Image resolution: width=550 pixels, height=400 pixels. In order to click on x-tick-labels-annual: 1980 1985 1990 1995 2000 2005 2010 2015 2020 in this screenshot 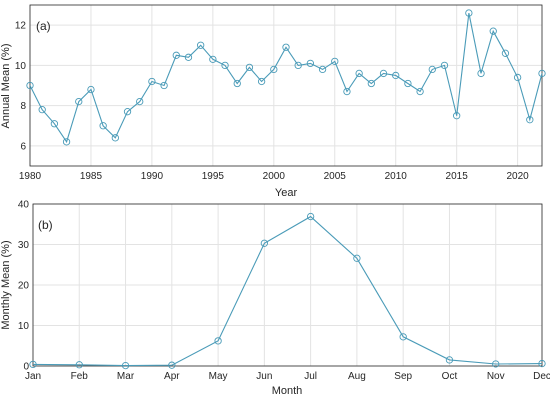, I will do `click(274, 176)`.